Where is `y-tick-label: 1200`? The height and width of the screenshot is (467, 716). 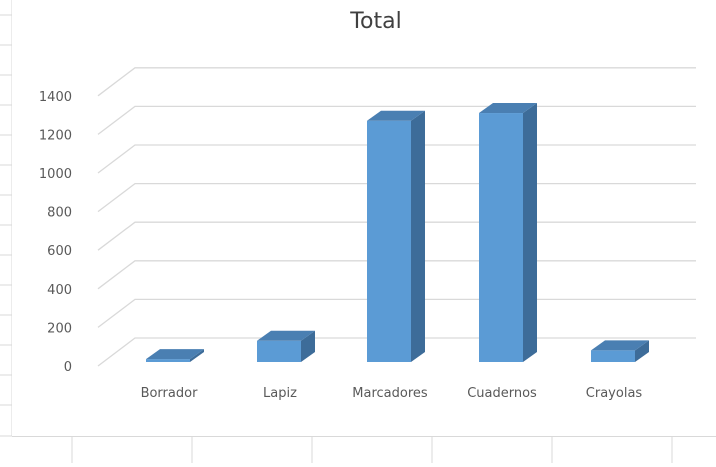
y-tick-label: 1200 is located at coordinates (55, 135).